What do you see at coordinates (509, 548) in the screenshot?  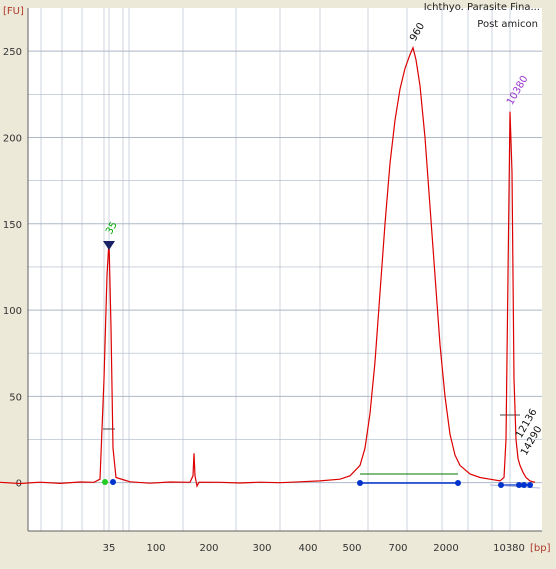 I see `x-tick-label: 10380` at bounding box center [509, 548].